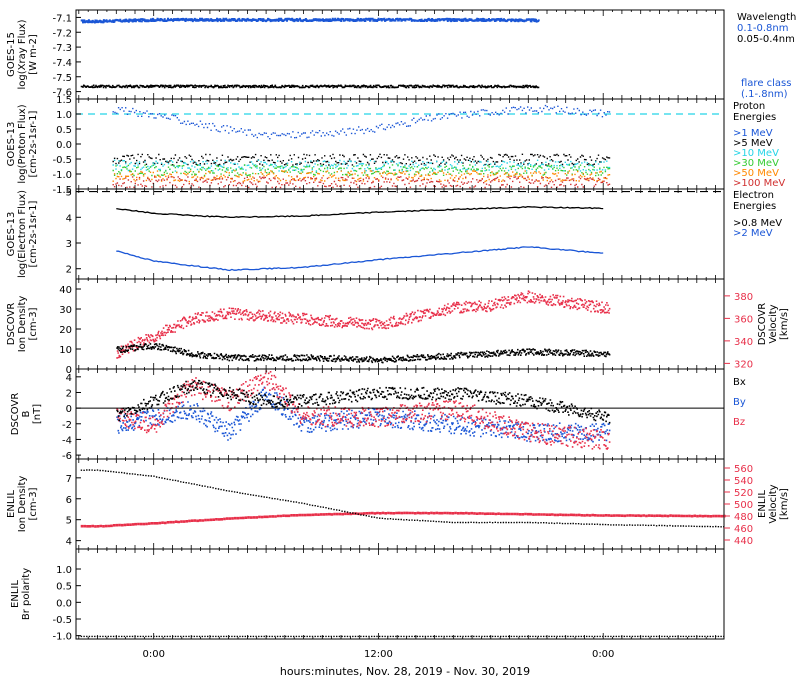 The width and height of the screenshot is (800, 684). Describe the element at coordinates (69, 479) in the screenshot. I see `enlil-density-y-tick-label: 7` at that location.